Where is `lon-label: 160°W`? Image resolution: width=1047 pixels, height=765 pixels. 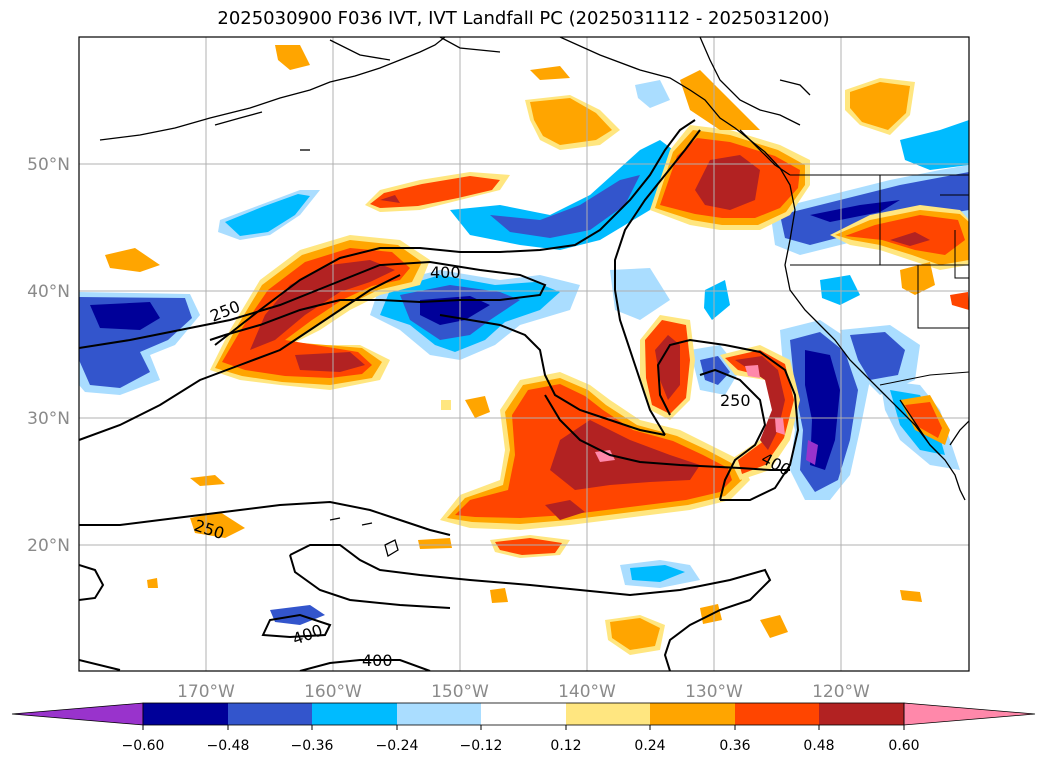 lon-label: 160°W is located at coordinates (333, 692).